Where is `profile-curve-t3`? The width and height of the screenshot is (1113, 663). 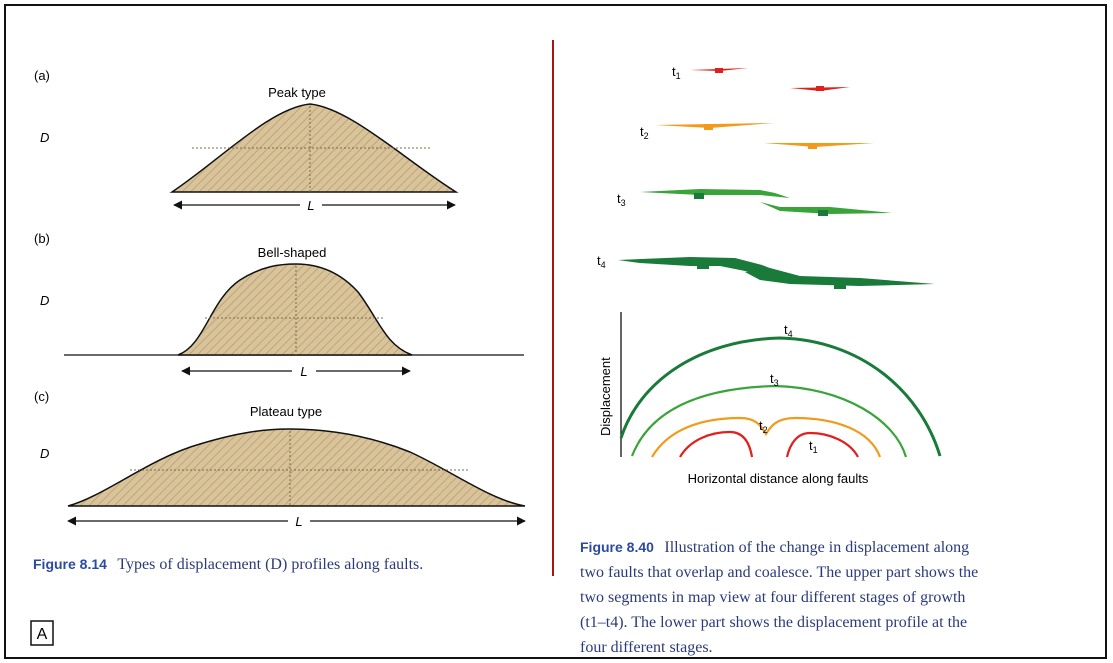 profile-curve-t3 is located at coordinates (769, 421).